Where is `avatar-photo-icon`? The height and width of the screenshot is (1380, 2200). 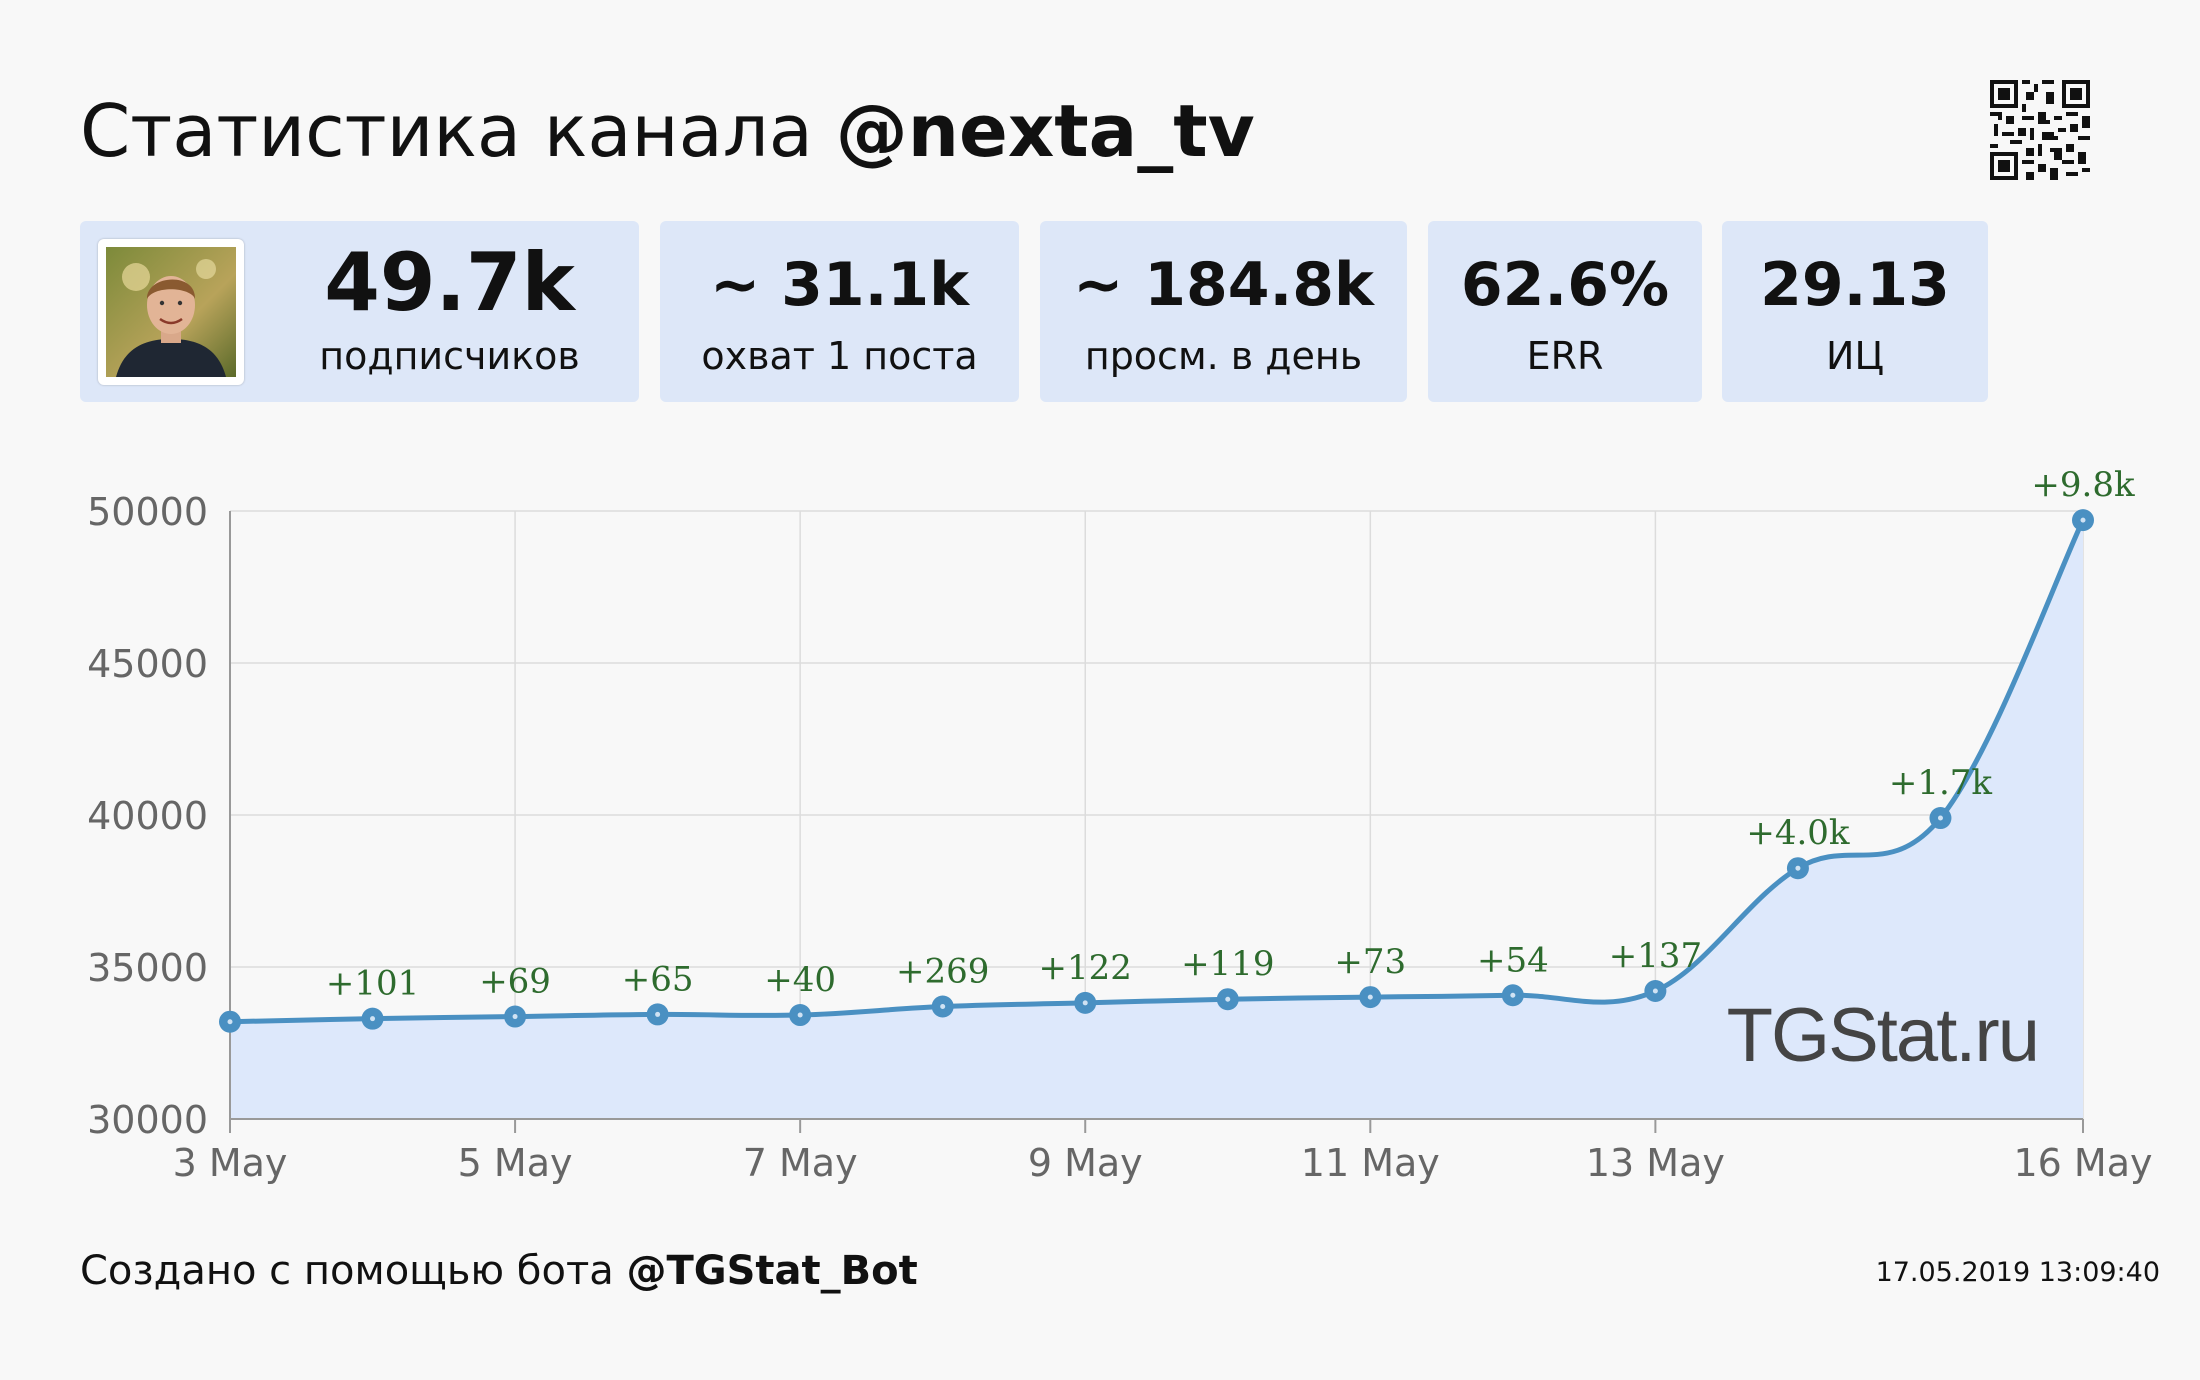
avatar-photo-icon is located at coordinates (171, 312).